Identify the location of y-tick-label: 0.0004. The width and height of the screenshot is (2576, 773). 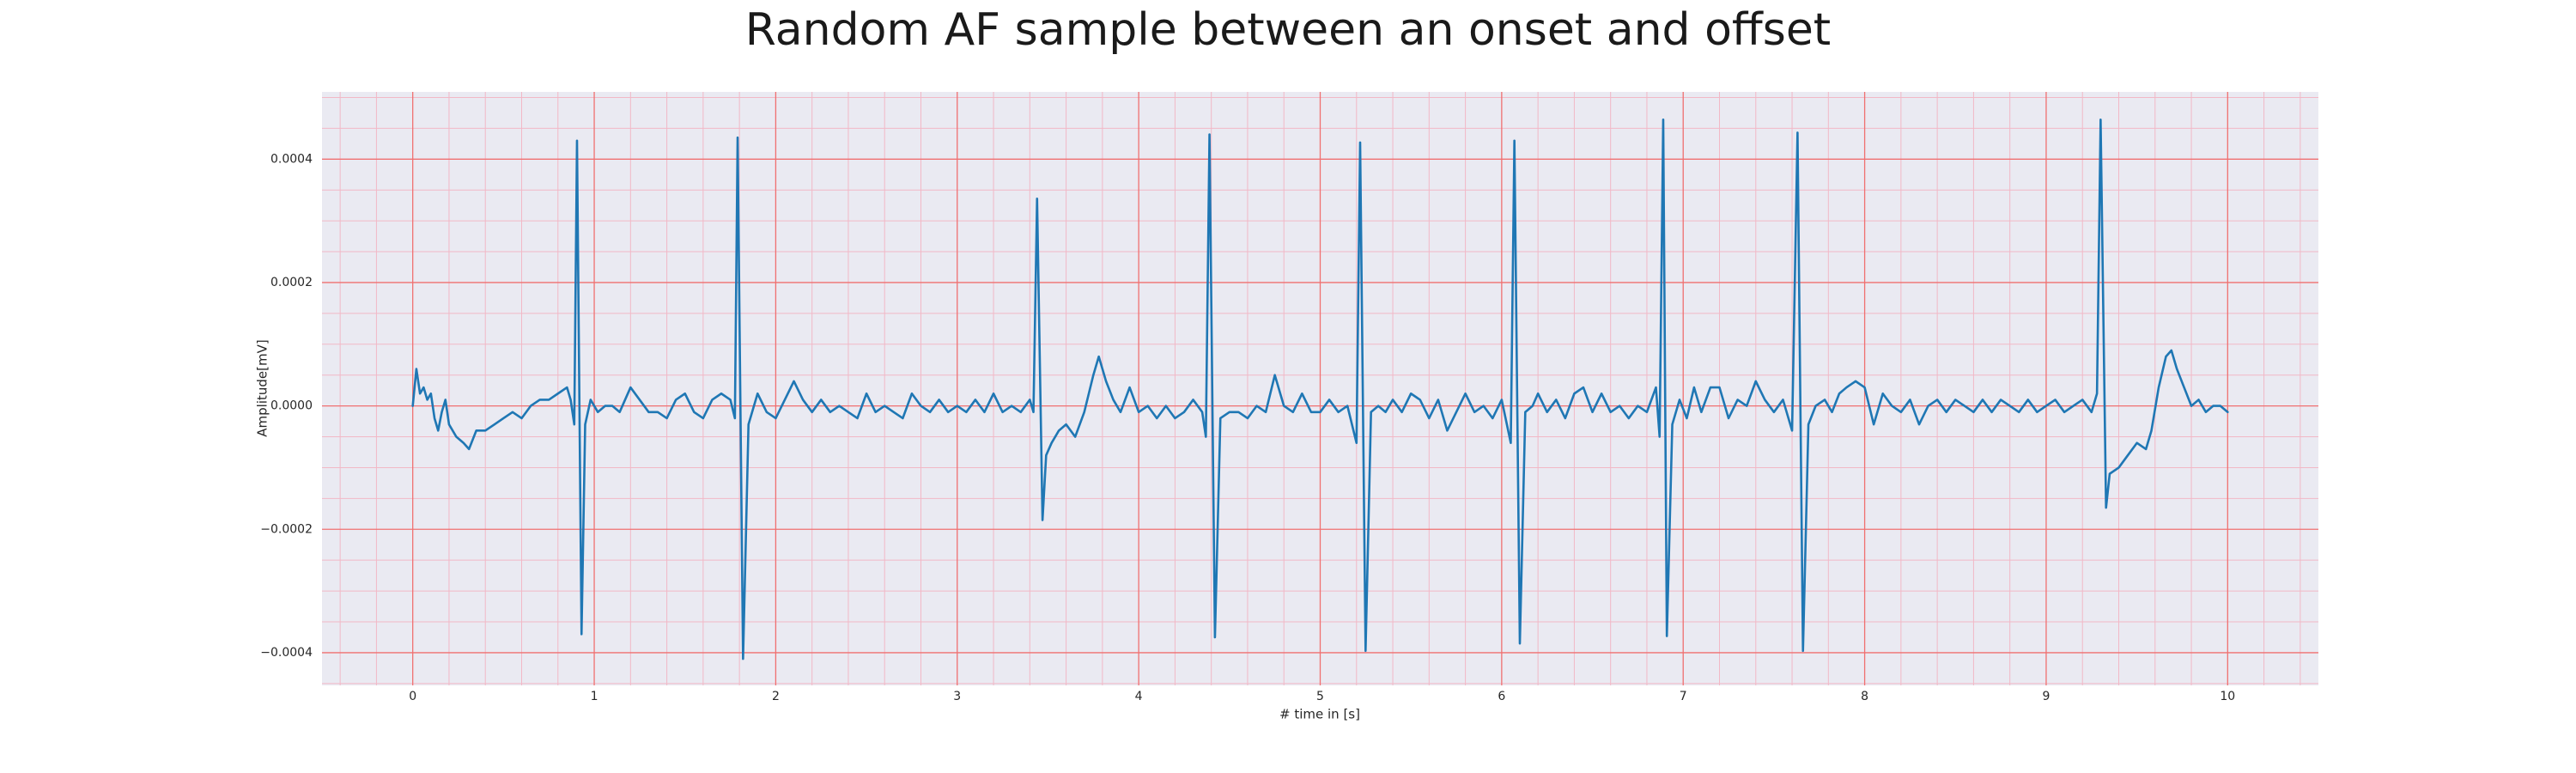
(291, 159).